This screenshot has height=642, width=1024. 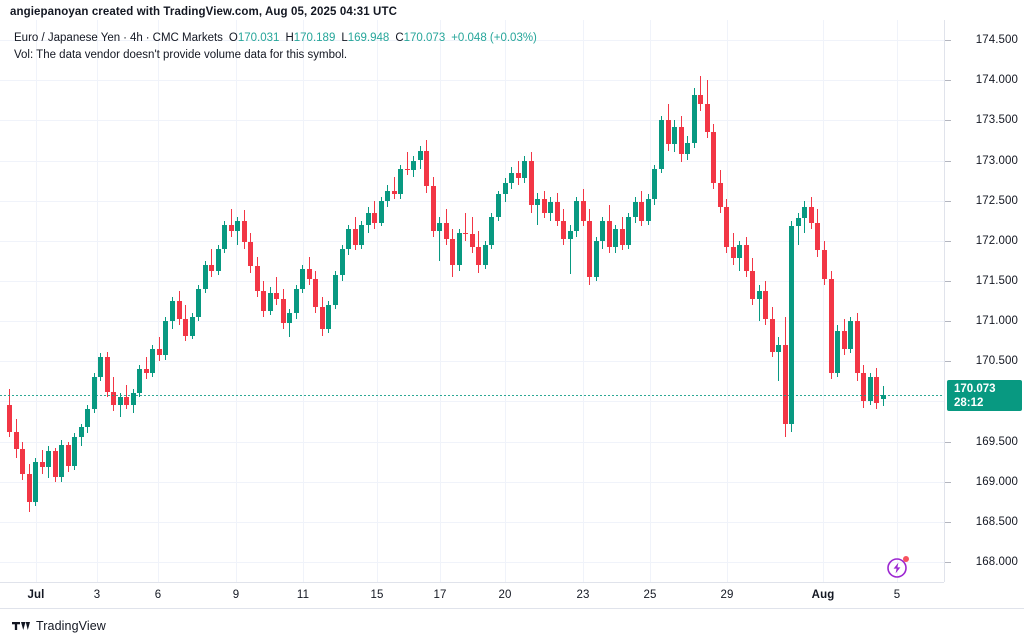 What do you see at coordinates (36, 595) in the screenshot?
I see `time-tick-label: Jul` at bounding box center [36, 595].